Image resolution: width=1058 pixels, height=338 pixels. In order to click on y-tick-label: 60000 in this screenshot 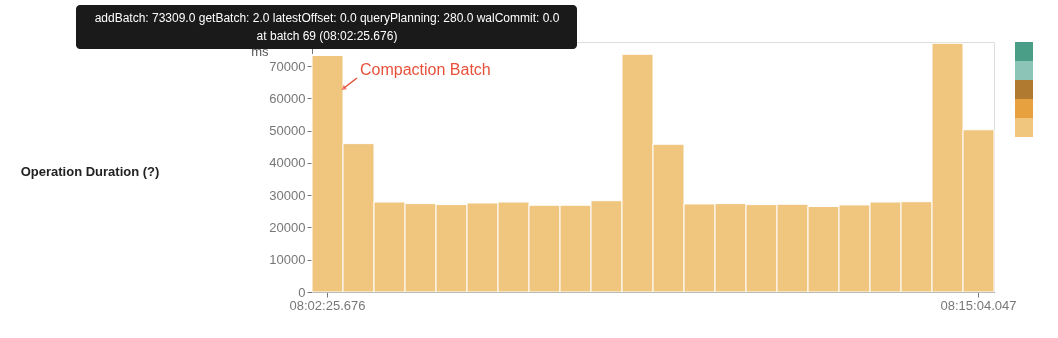, I will do `click(287, 98)`.